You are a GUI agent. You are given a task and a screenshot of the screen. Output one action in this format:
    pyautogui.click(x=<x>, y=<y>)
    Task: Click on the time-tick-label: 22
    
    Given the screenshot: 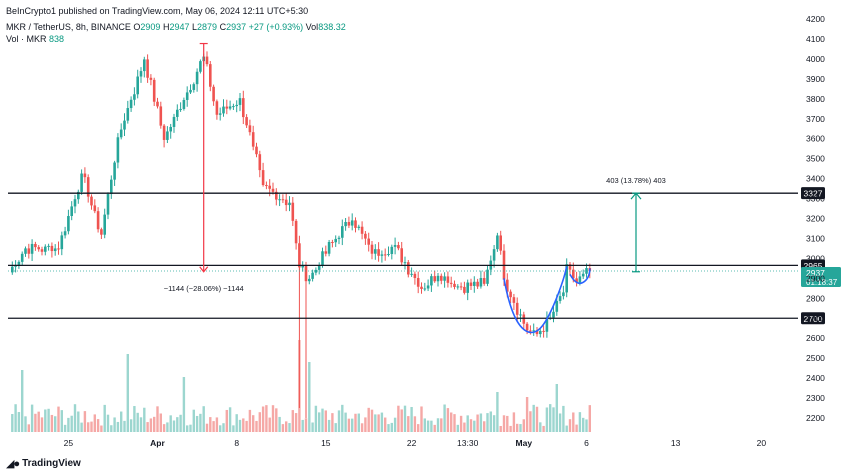 What is the action you would take?
    pyautogui.click(x=412, y=443)
    